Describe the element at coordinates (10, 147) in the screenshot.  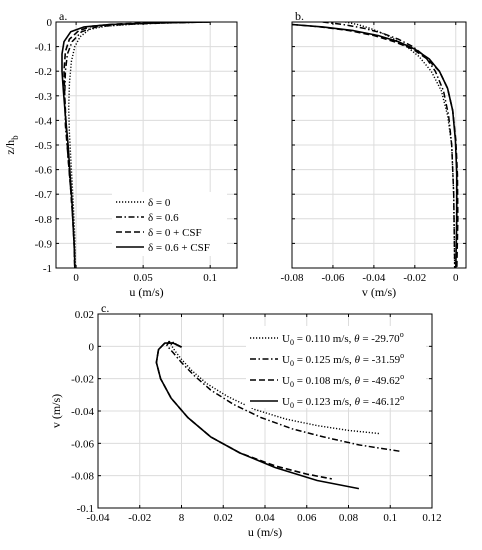
I see `y-axis-label-main: z/h` at that location.